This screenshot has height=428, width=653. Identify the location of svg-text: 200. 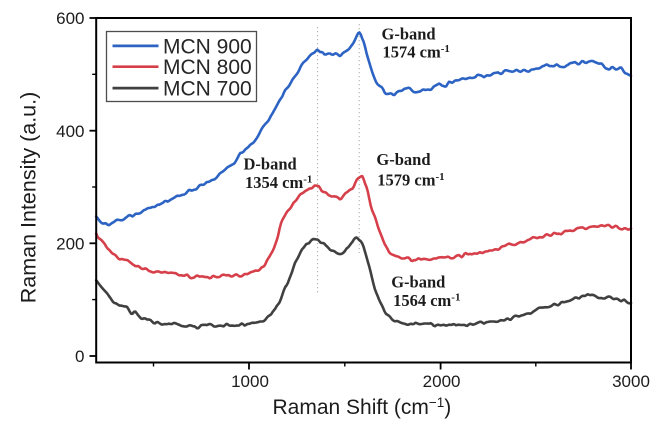
(70, 243).